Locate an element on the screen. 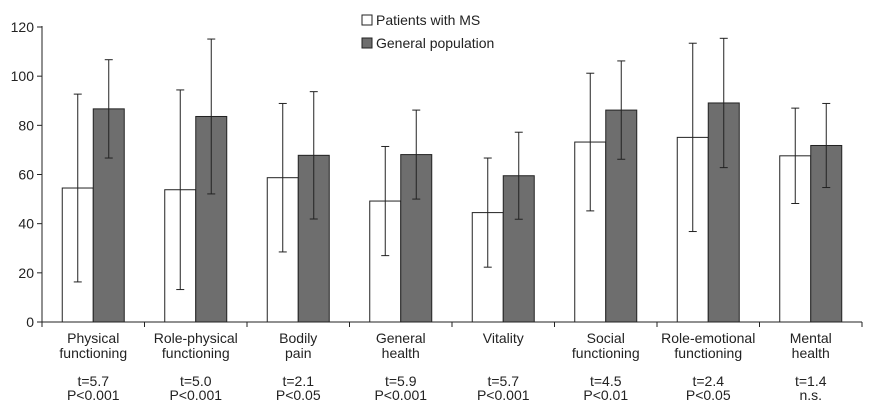 The image size is (872, 415). y-tick-label: 80 is located at coordinates (26, 125).